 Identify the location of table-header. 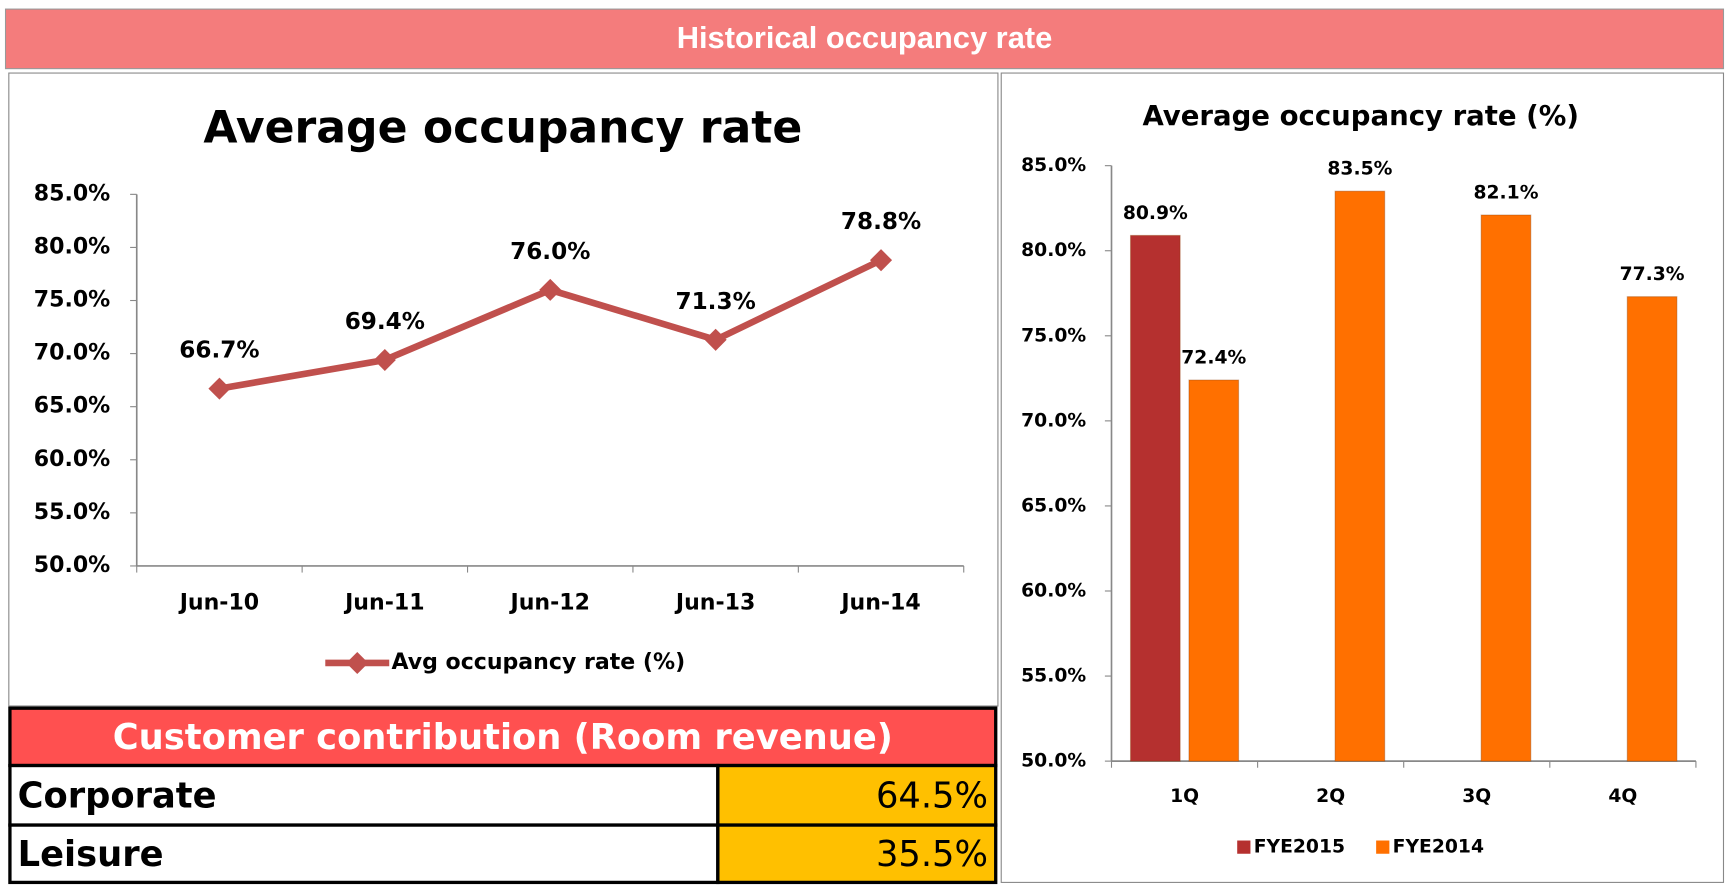
(503, 737).